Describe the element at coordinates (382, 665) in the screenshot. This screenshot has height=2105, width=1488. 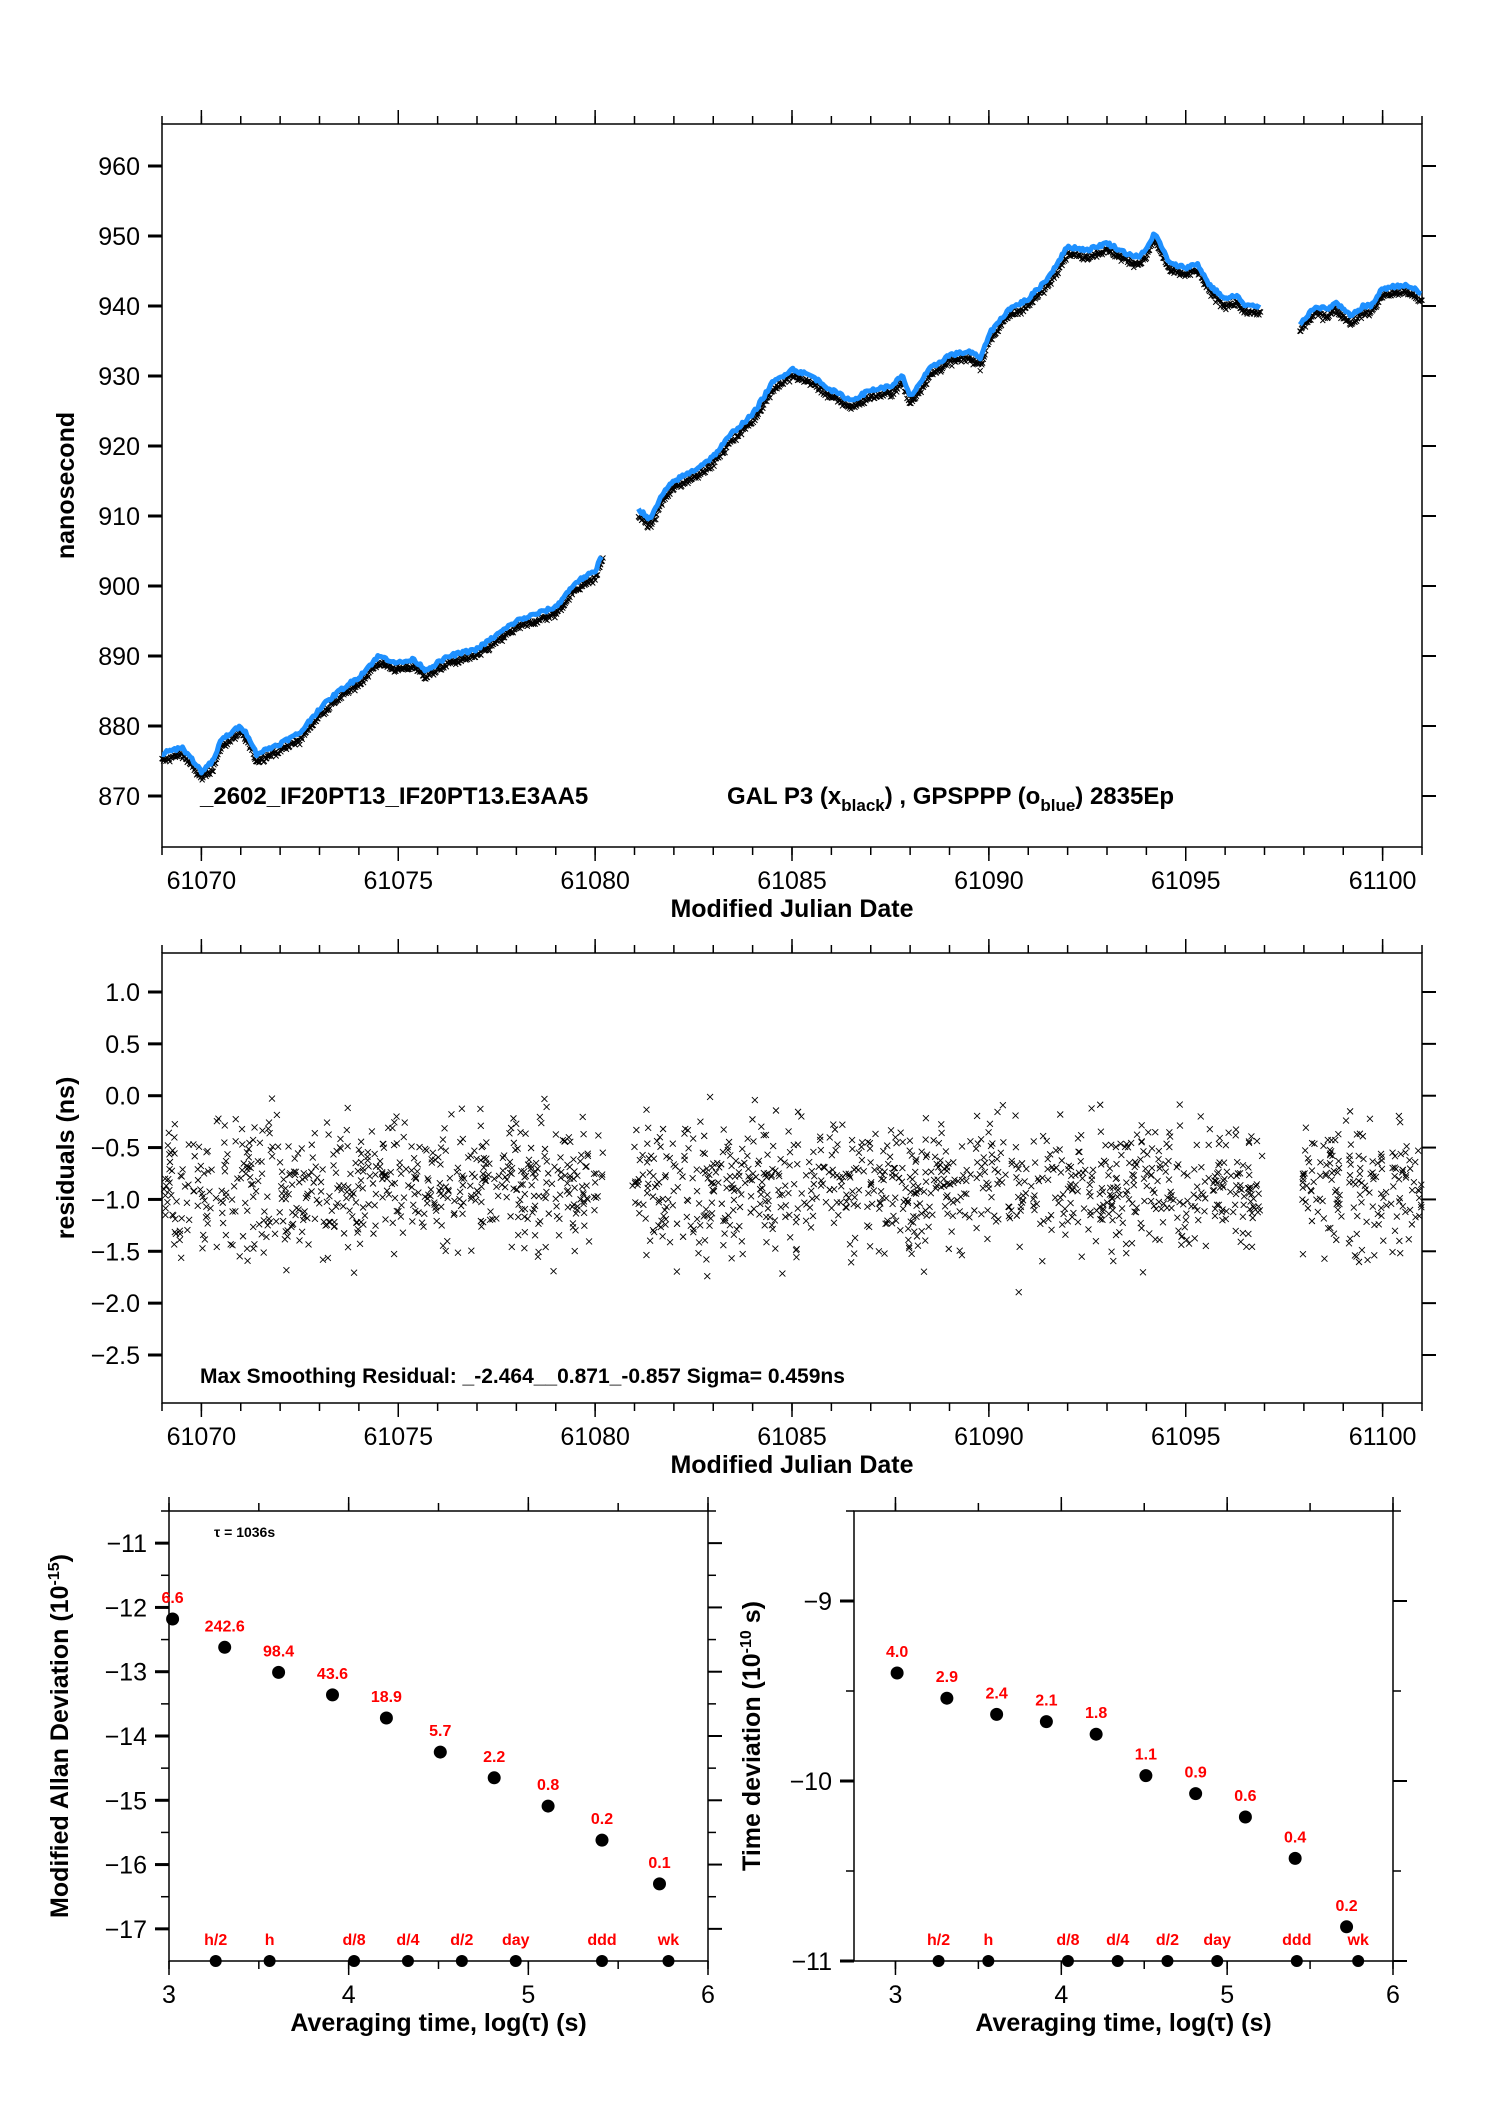
I see `blue-series-line` at that location.